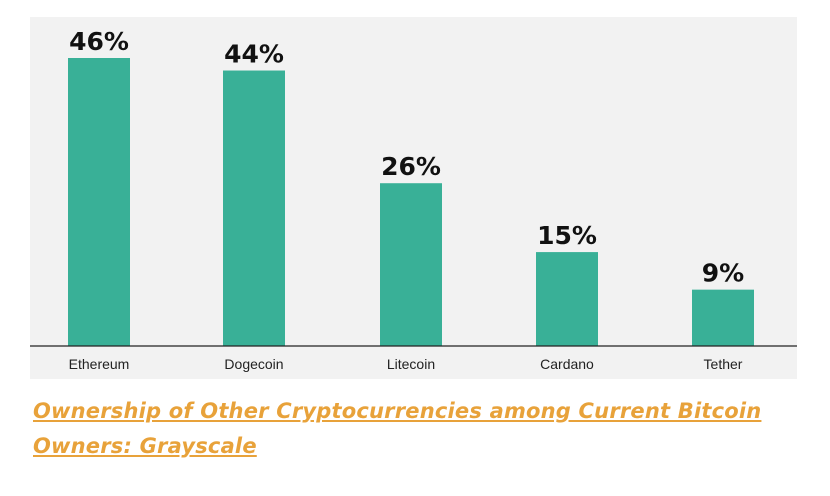  I want to click on value-label-dogecoin: 44%, so click(254, 54).